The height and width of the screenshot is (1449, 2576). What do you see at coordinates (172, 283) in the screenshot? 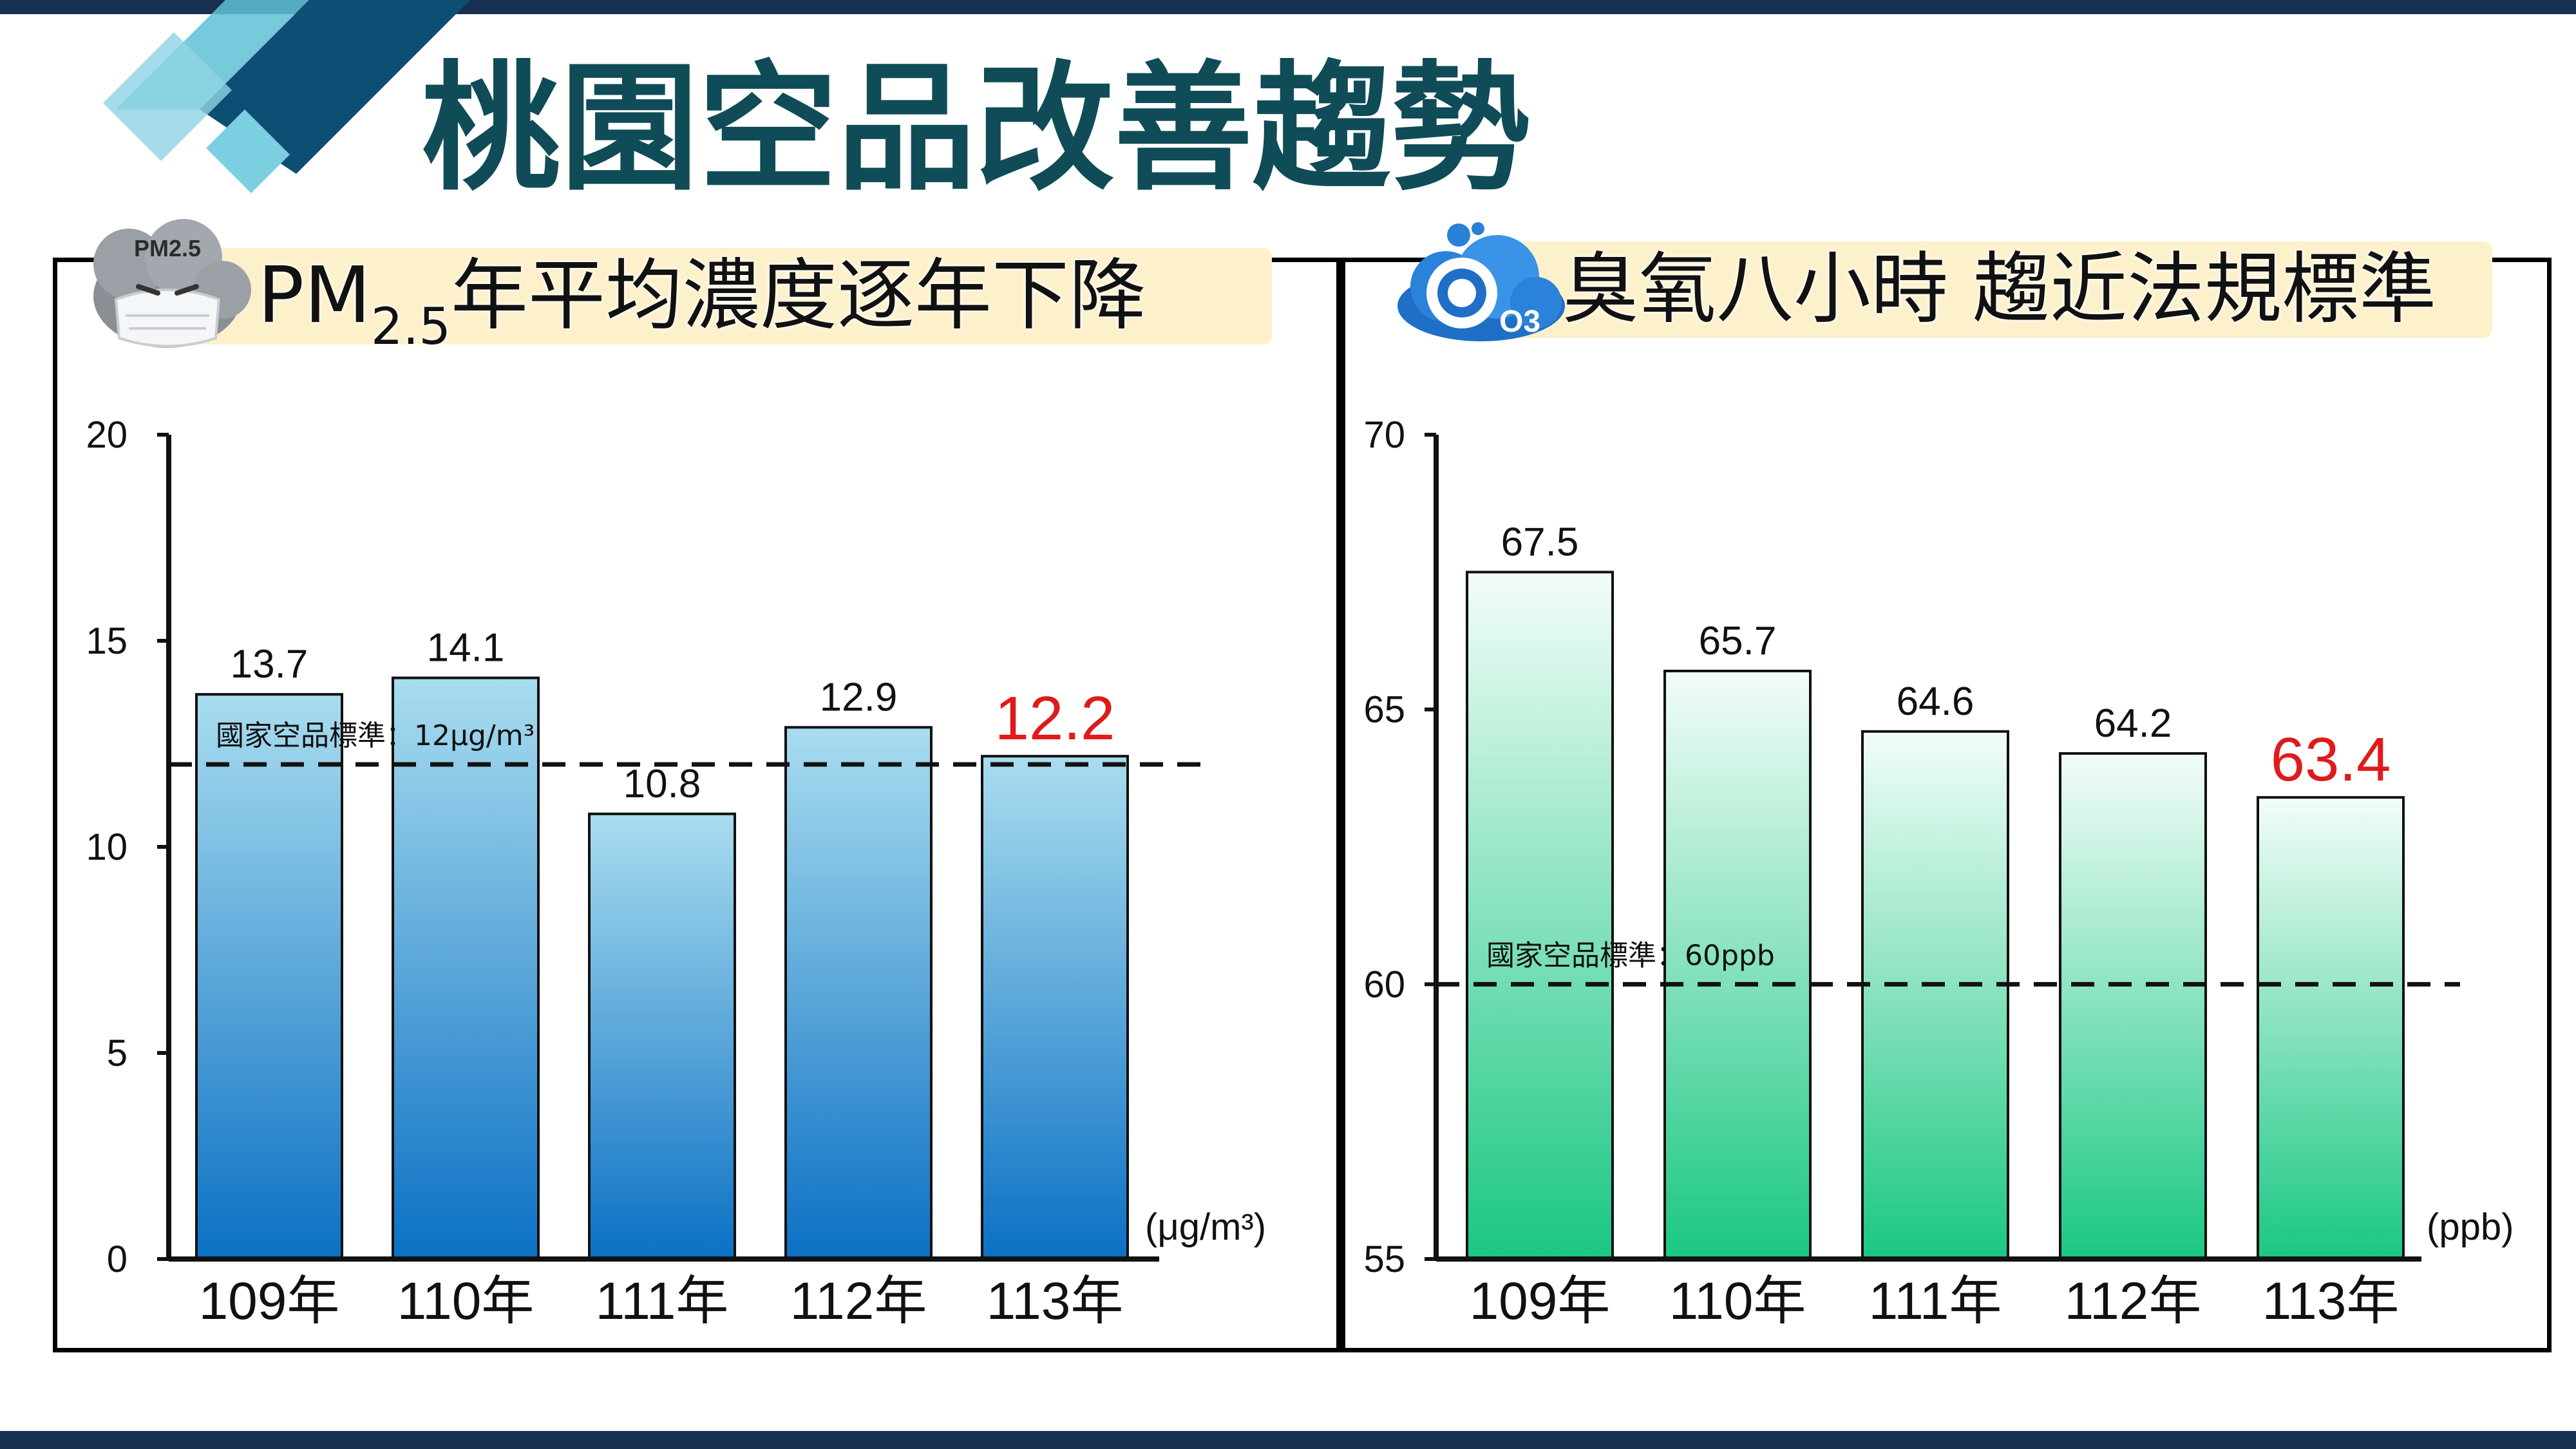
I see `pm25-mask-cloud-icon: PM2.5` at bounding box center [172, 283].